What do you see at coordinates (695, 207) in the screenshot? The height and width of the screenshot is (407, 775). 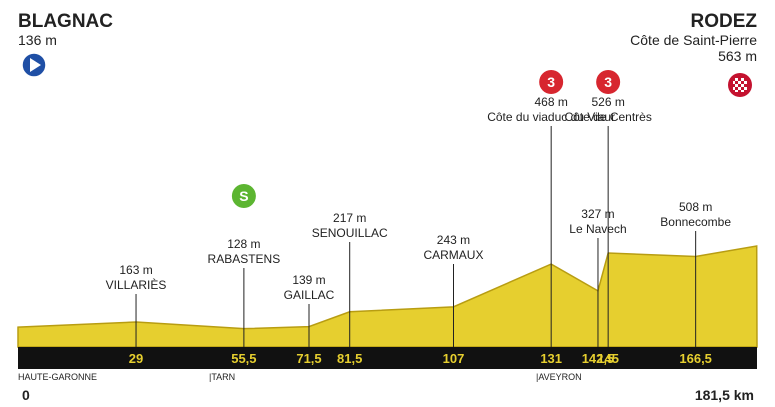 I see `point-elevation: 508 m` at bounding box center [695, 207].